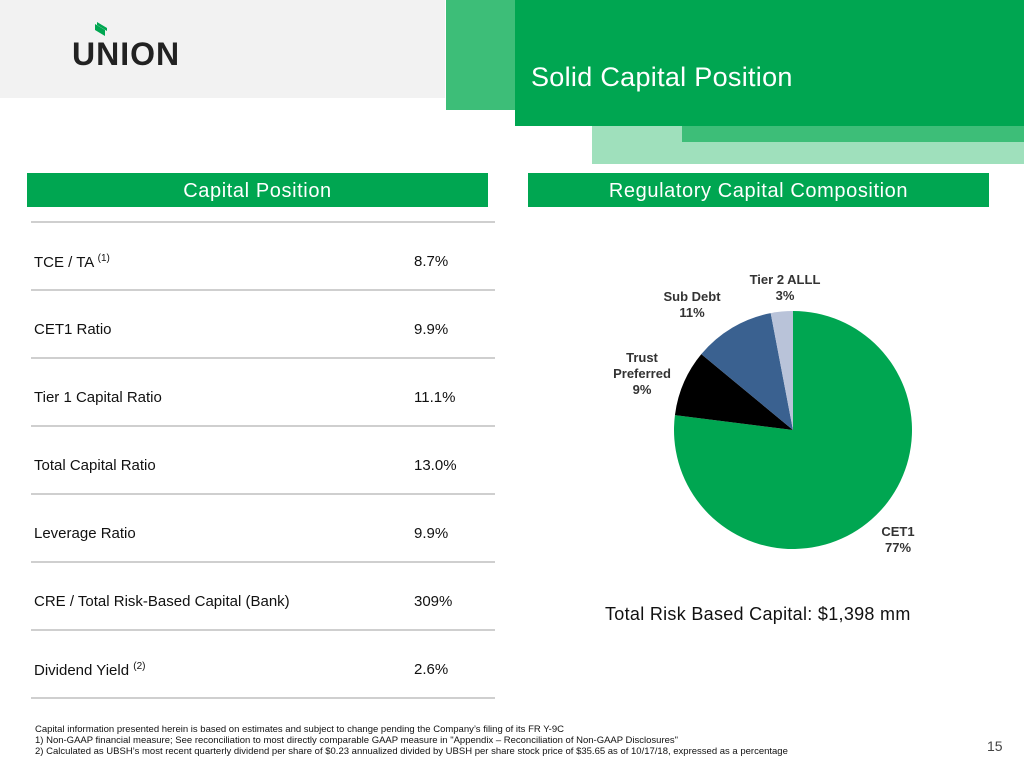 This screenshot has height=768, width=1024. I want to click on row-label: Dividend Yield, so click(82, 670).